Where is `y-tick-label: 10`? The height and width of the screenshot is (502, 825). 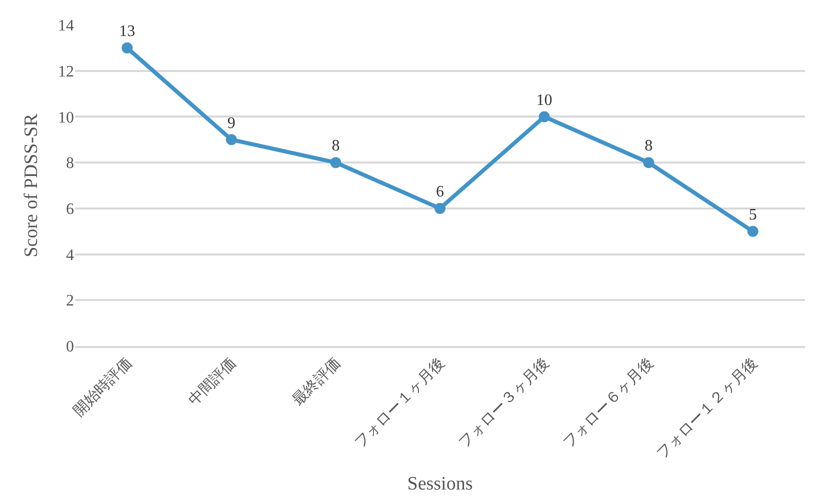 y-tick-label: 10 is located at coordinates (66, 117).